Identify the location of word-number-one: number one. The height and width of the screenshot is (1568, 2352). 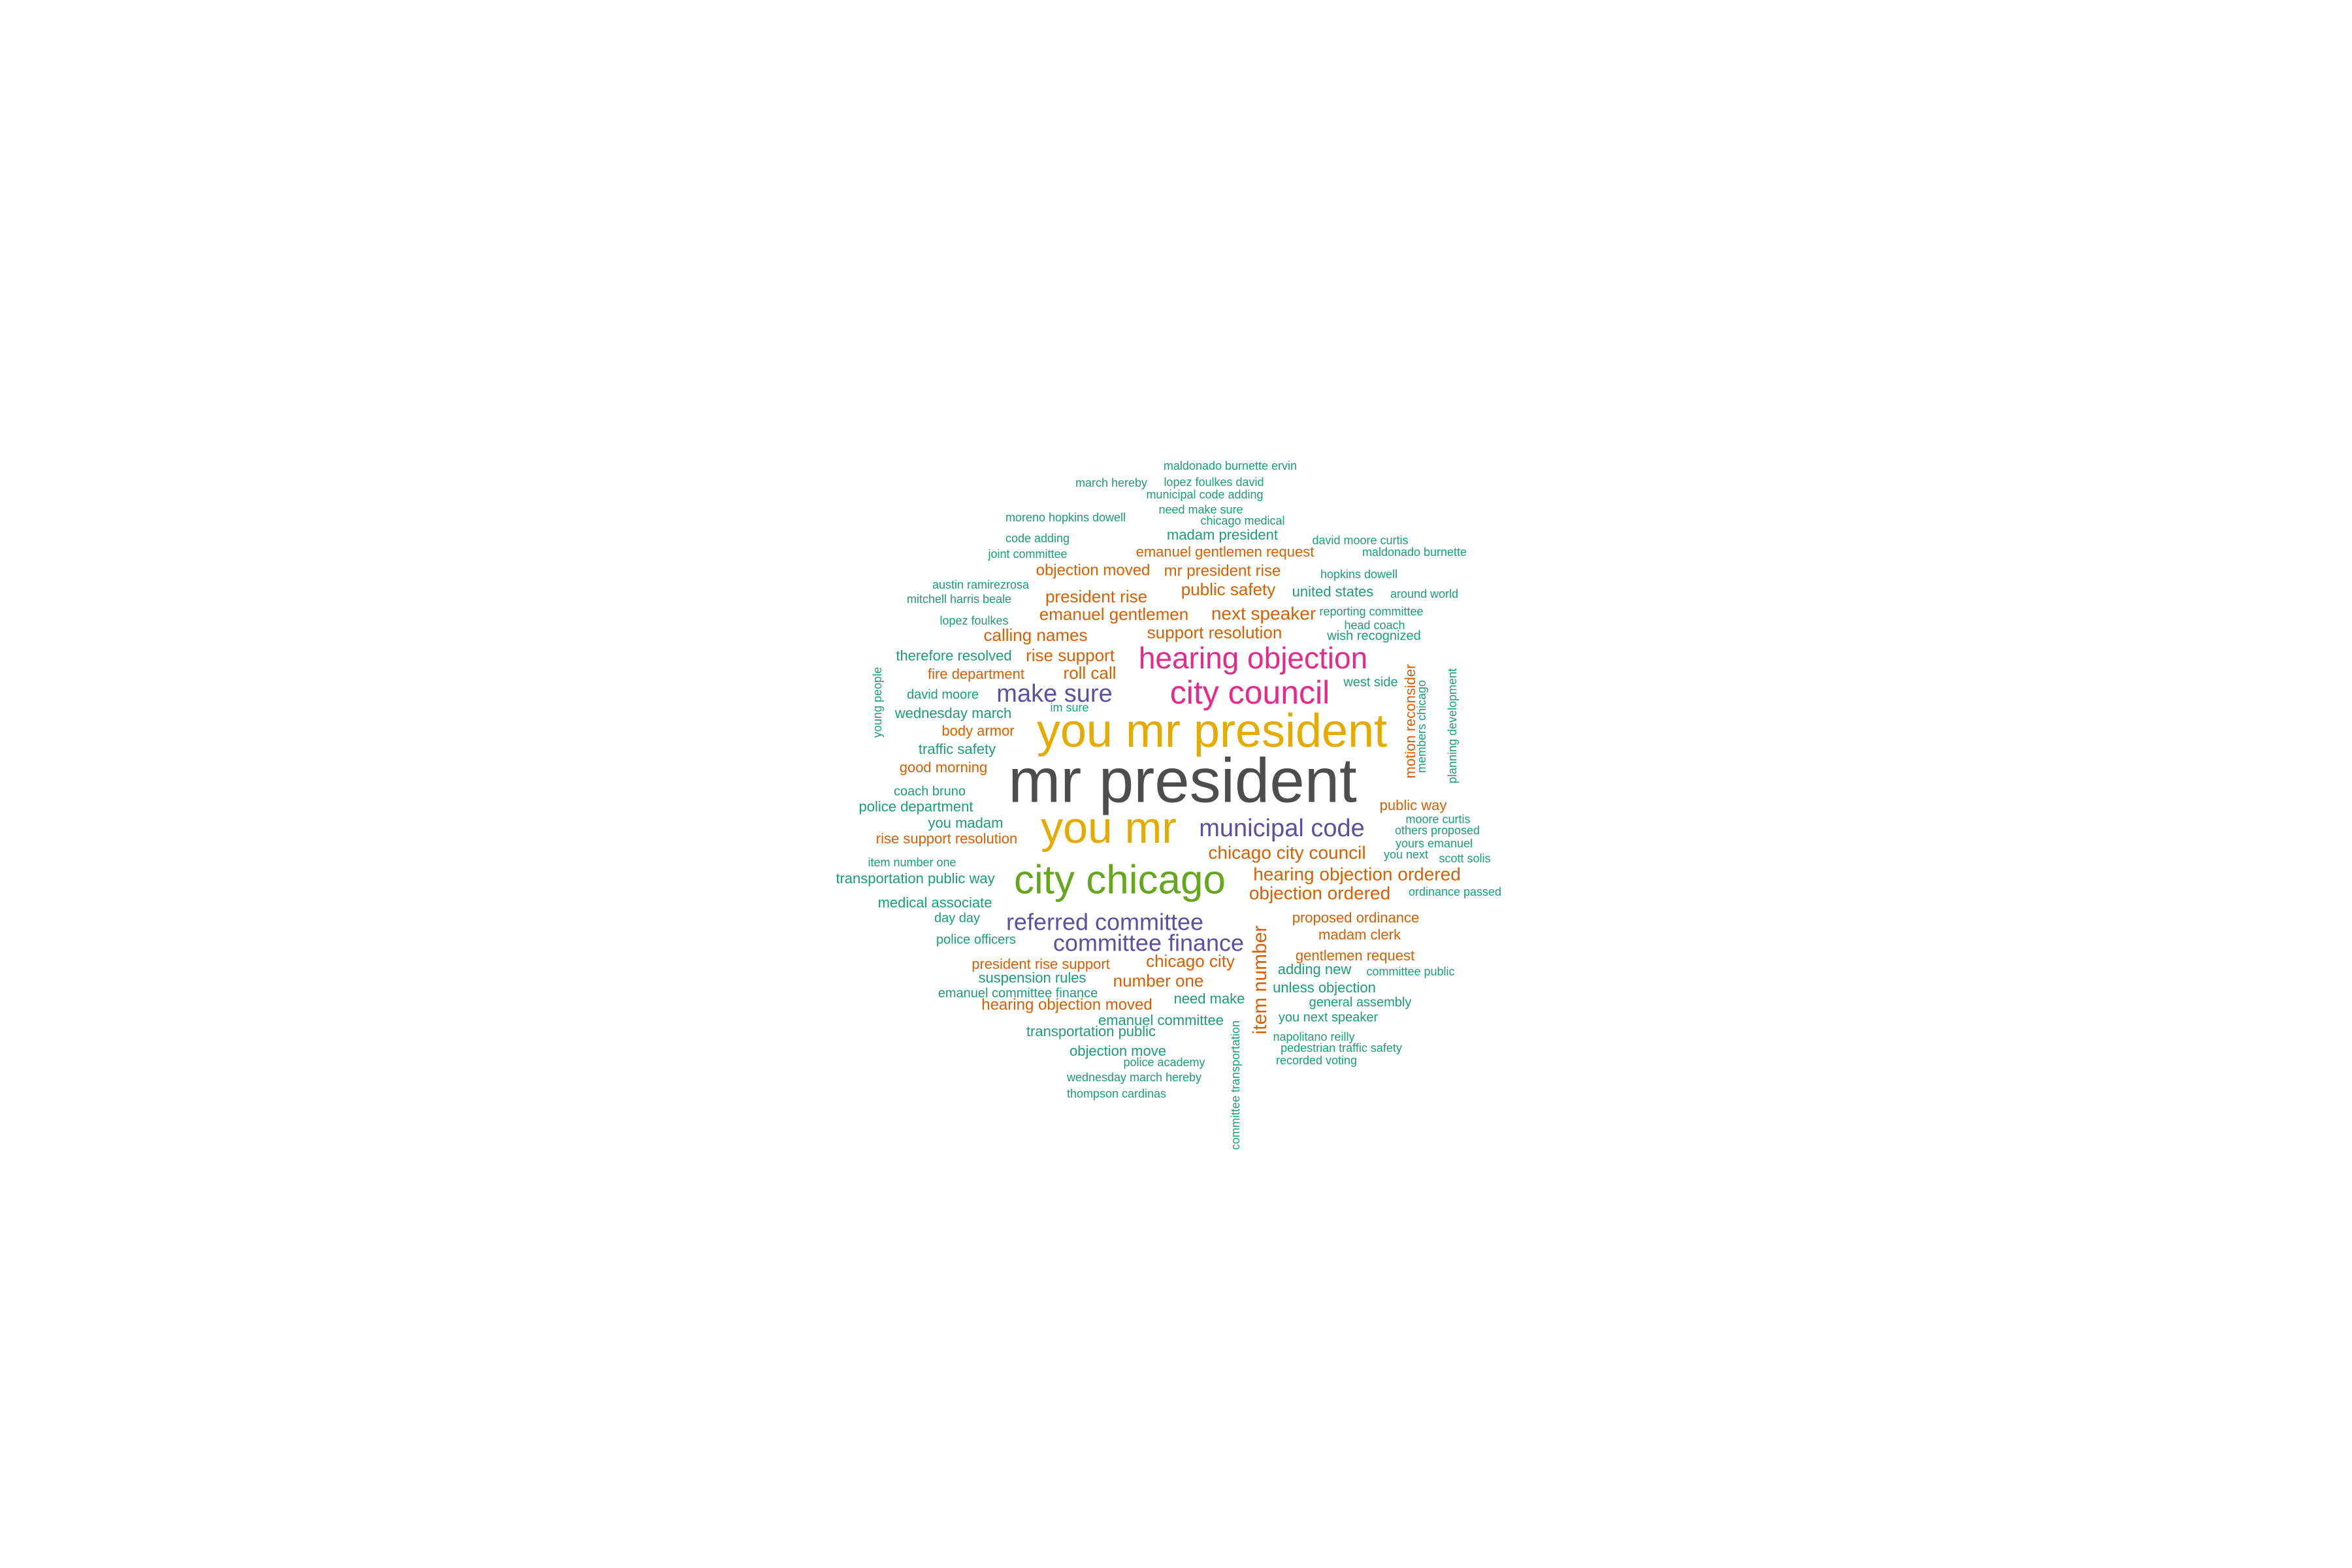
(1158, 980).